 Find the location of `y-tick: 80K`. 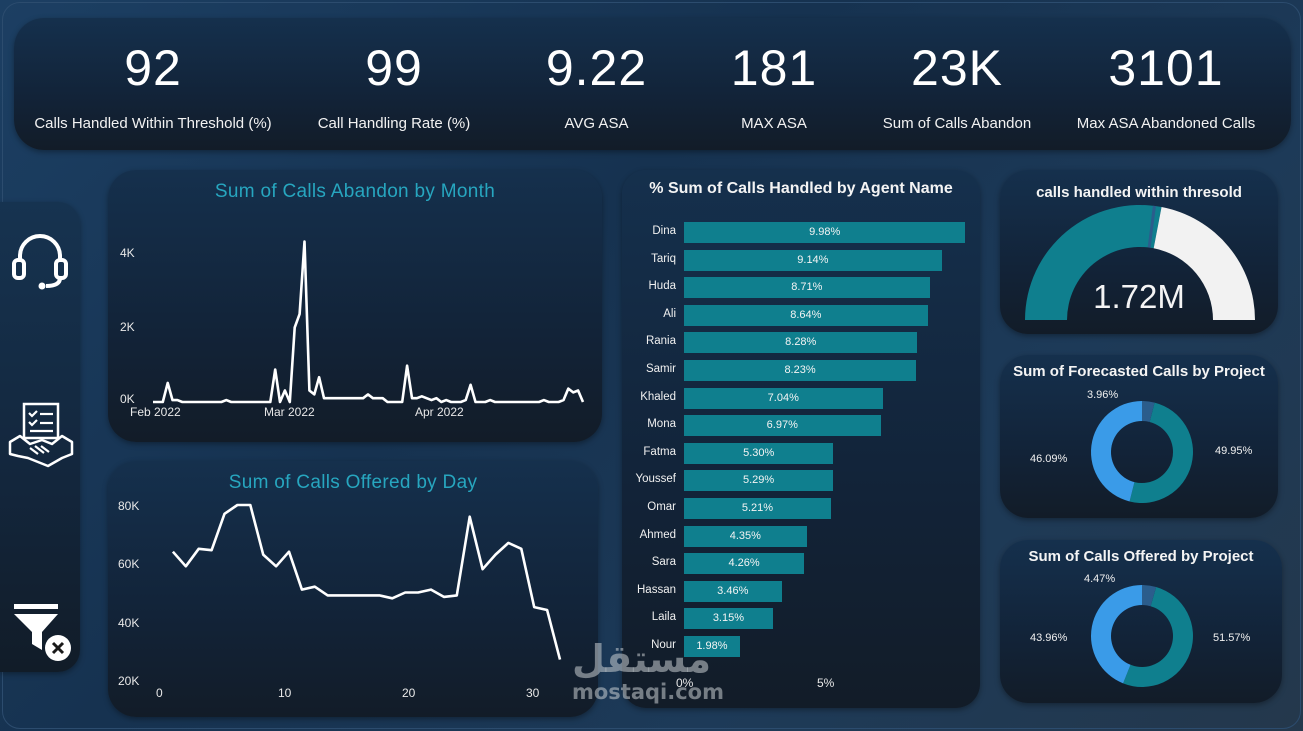

y-tick: 80K is located at coordinates (129, 506).